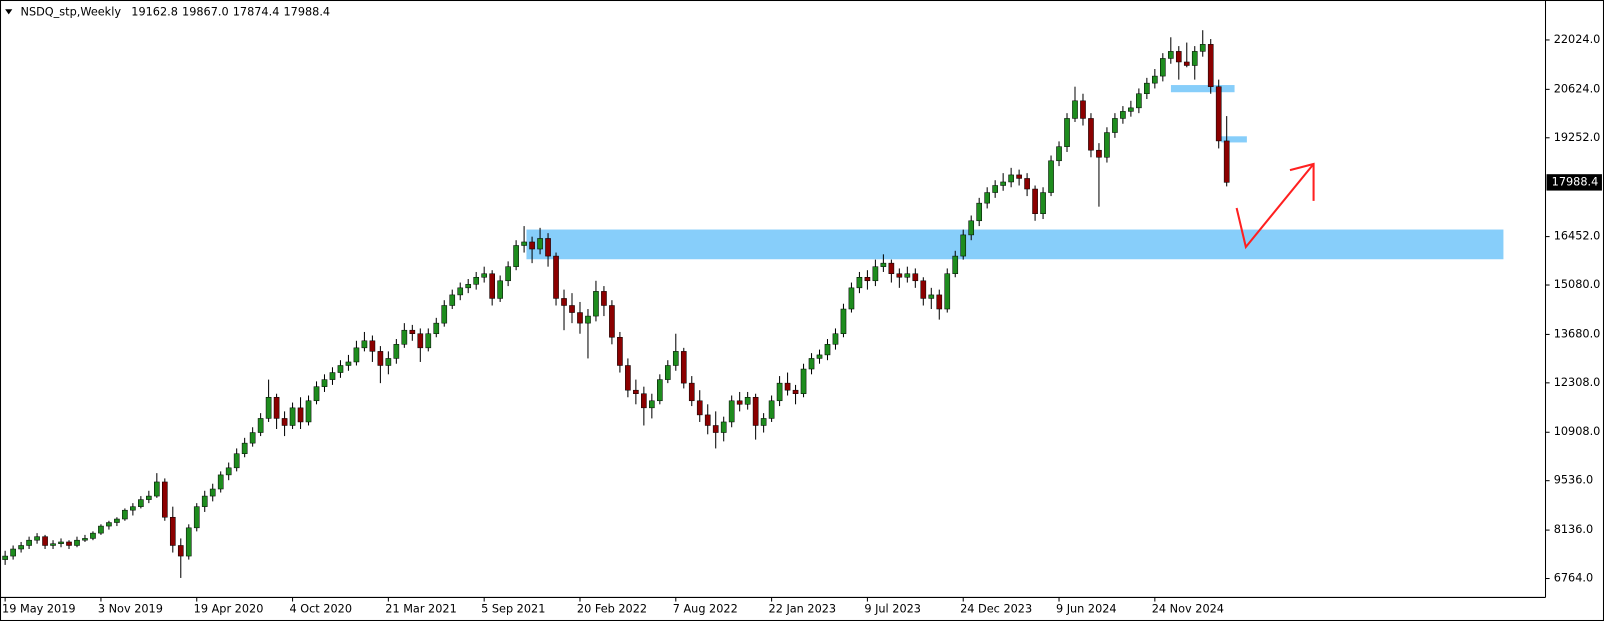 This screenshot has width=1604, height=621. What do you see at coordinates (1577, 236) in the screenshot?
I see `y-tick-label: 16452.0` at bounding box center [1577, 236].